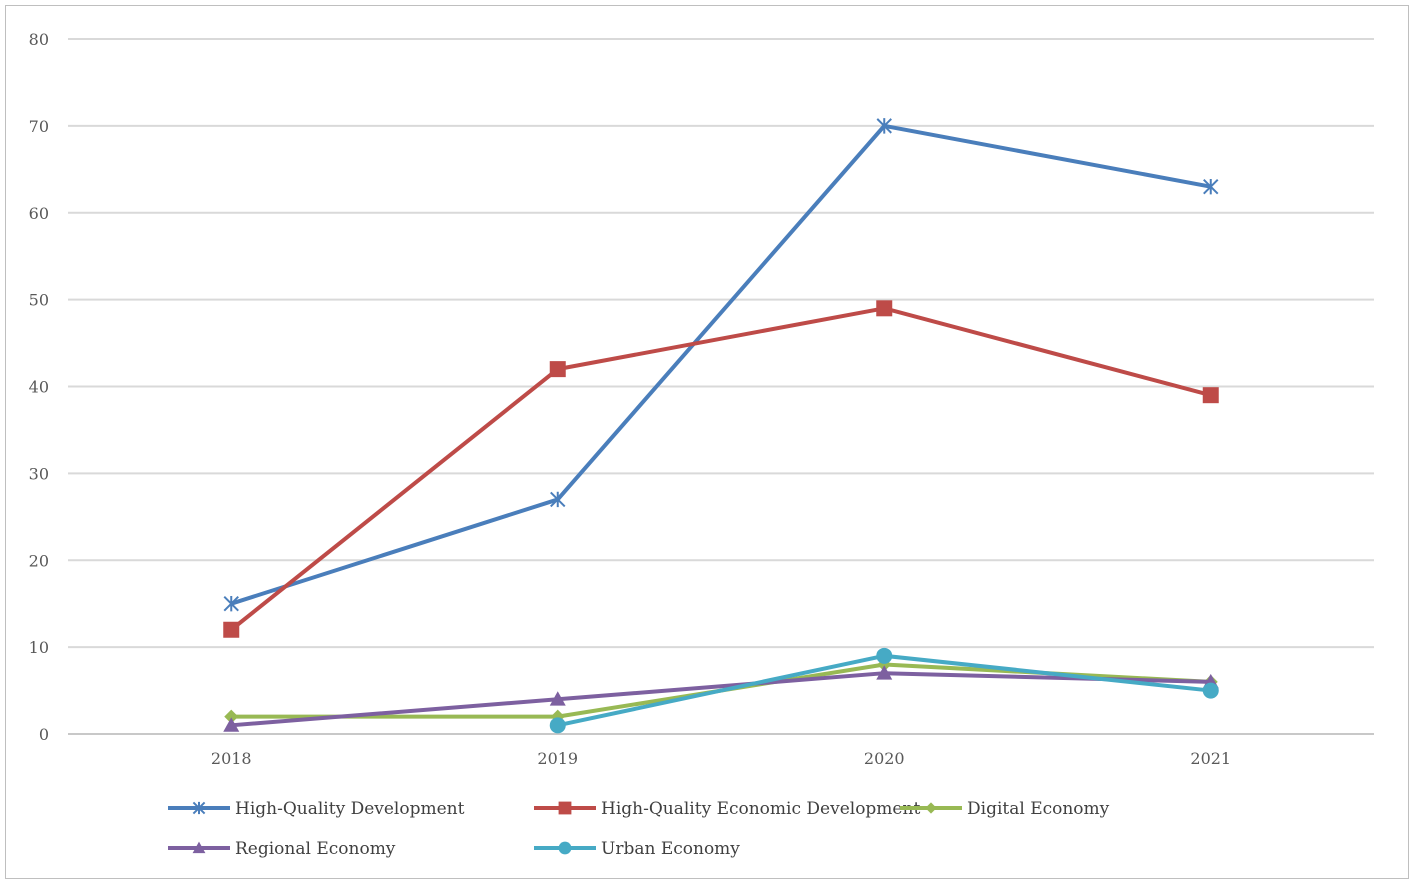  I want to click on y-tick-label: 40, so click(39, 387).